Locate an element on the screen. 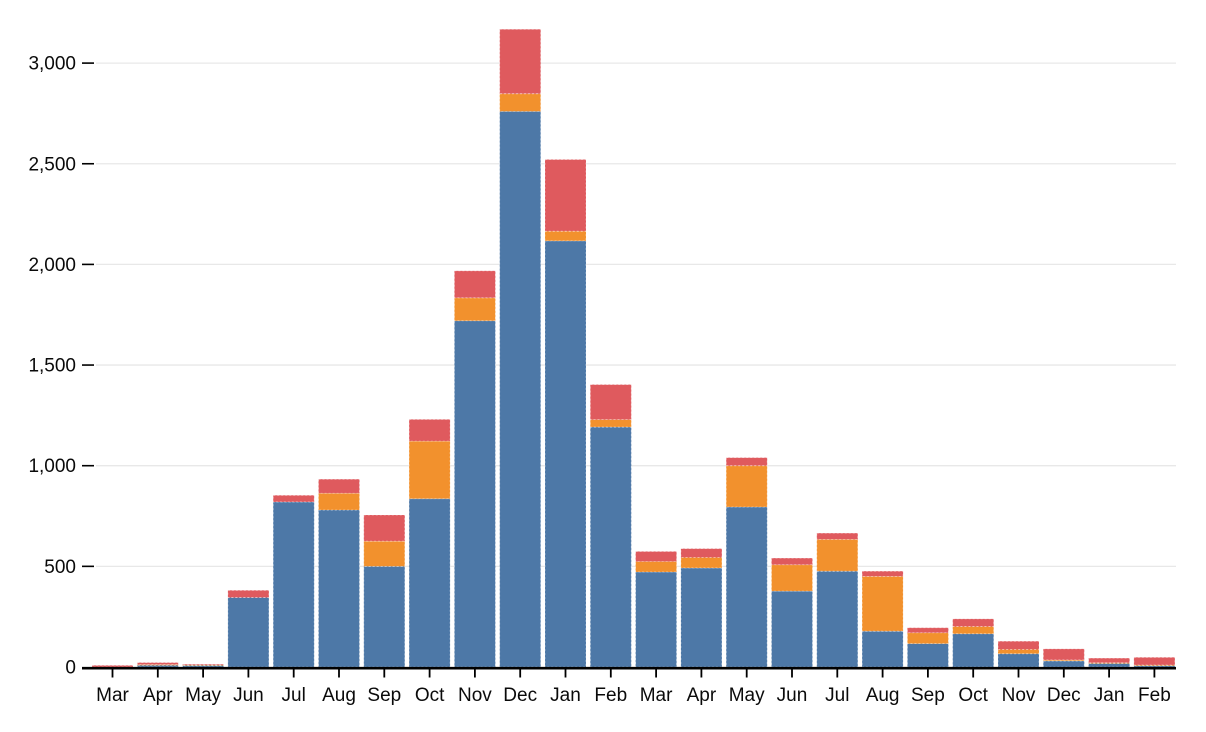  y-axis-label: 500 is located at coordinates (60, 567).